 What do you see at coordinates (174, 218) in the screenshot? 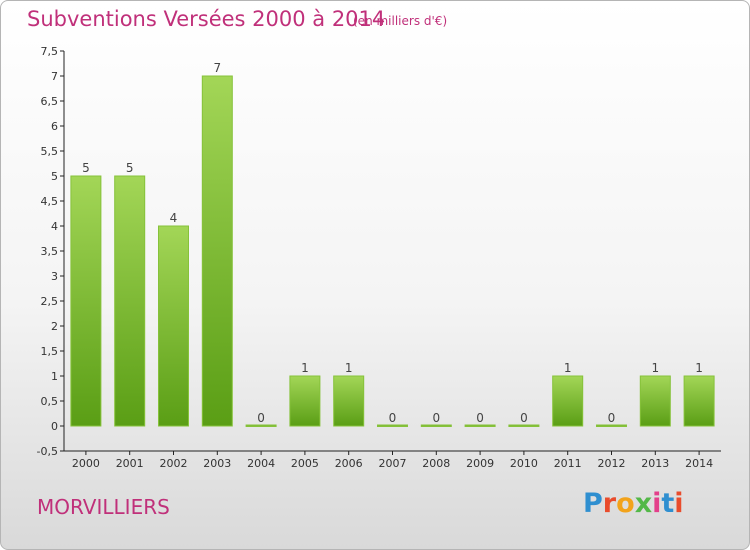
I see `bar-value-label: 4` at bounding box center [174, 218].